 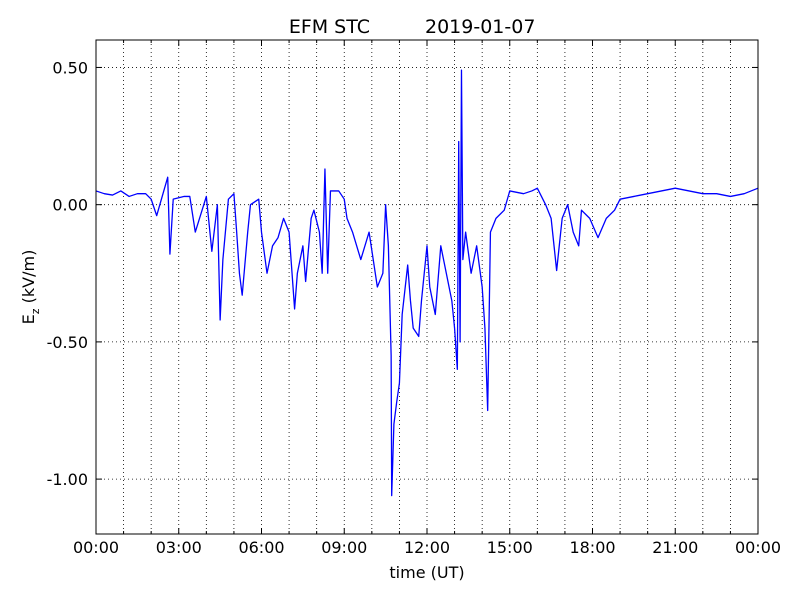 What do you see at coordinates (67, 342) in the screenshot?
I see `y-tick-label: -0.50` at bounding box center [67, 342].